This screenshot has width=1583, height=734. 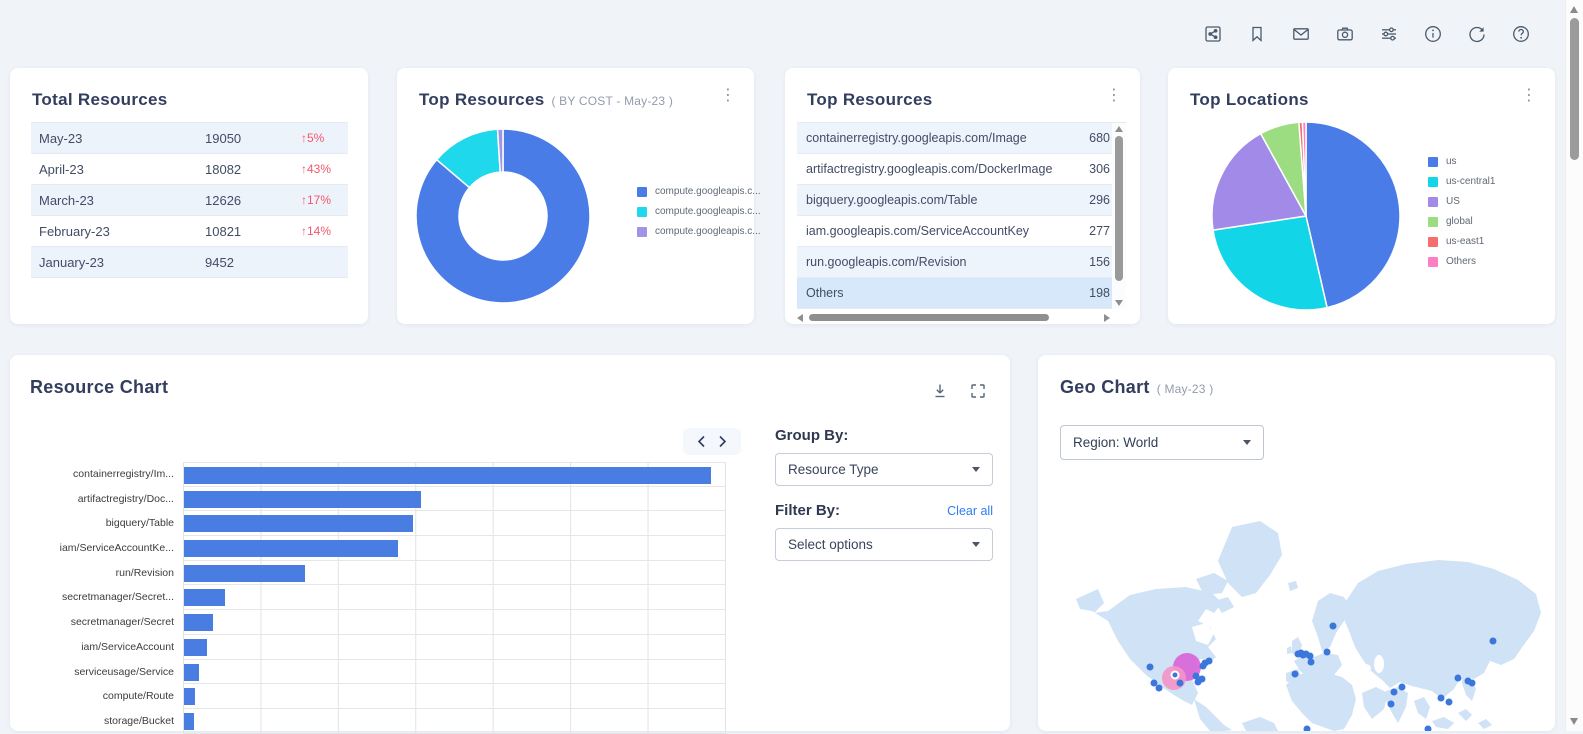 What do you see at coordinates (139, 523) in the screenshot?
I see `bar-category-label: bigquery/Table` at bounding box center [139, 523].